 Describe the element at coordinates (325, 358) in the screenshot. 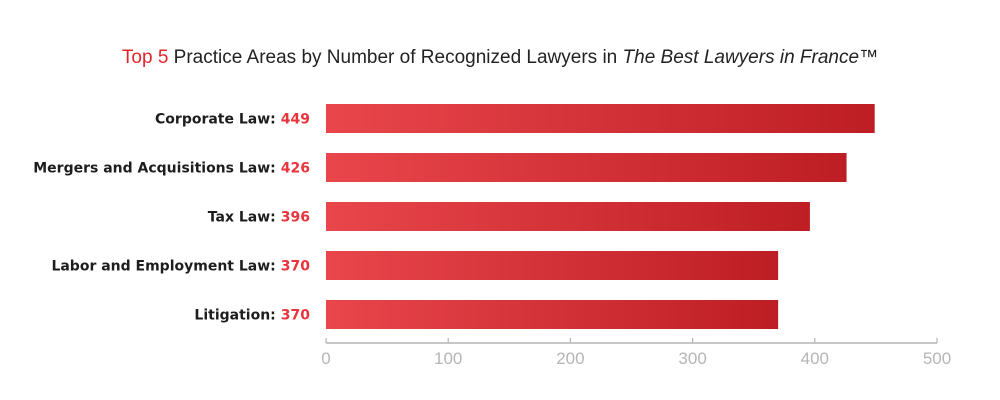

I see `tick-label: 0` at that location.